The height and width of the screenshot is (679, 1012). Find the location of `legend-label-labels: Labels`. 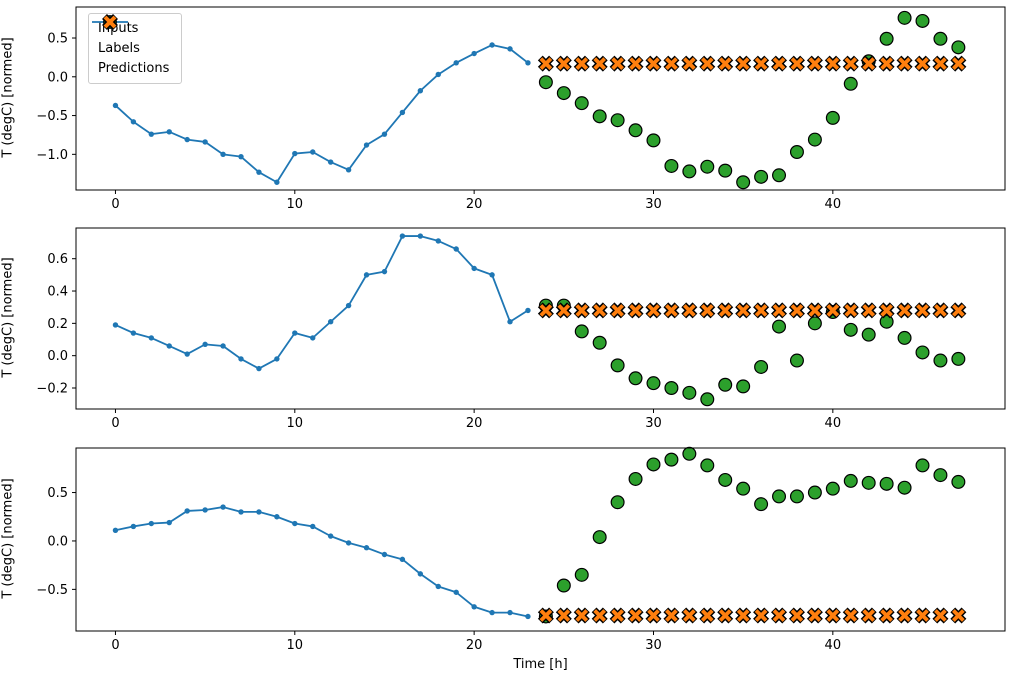

legend-label-labels: Labels is located at coordinates (119, 48).